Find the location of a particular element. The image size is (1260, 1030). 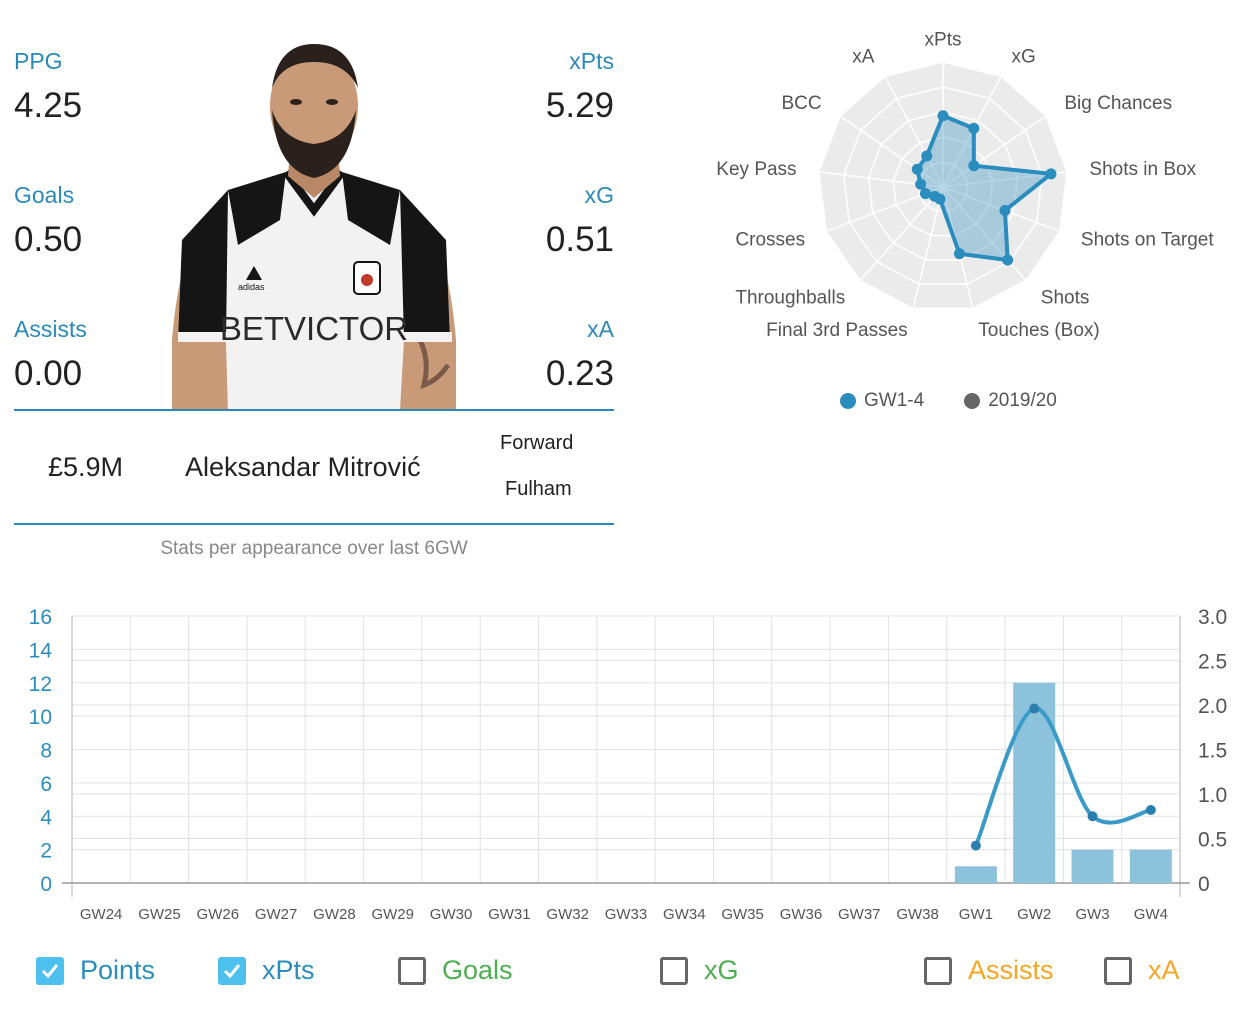

ppg-label: PPG is located at coordinates (38, 61).